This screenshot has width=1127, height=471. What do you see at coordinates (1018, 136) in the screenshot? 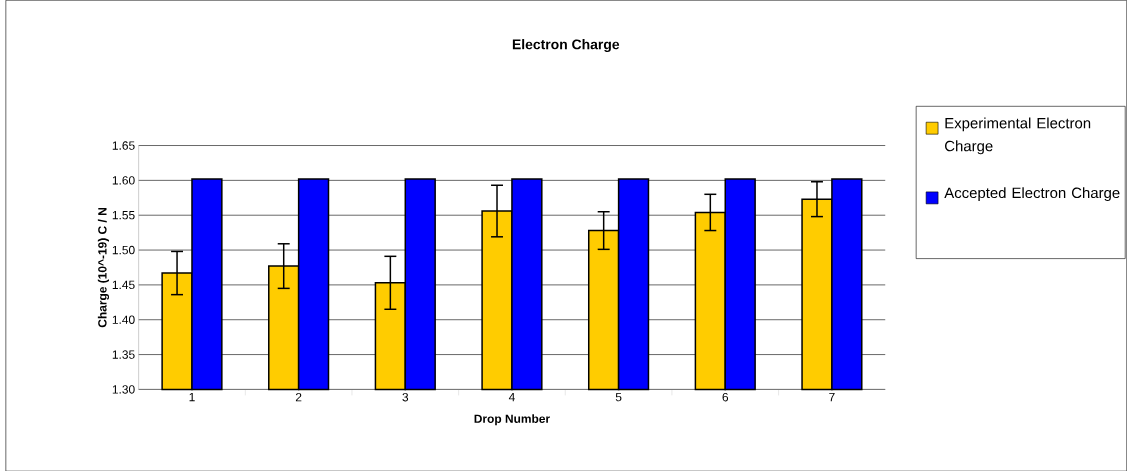
I see `legend-label: Experimental Electron Charge` at bounding box center [1018, 136].